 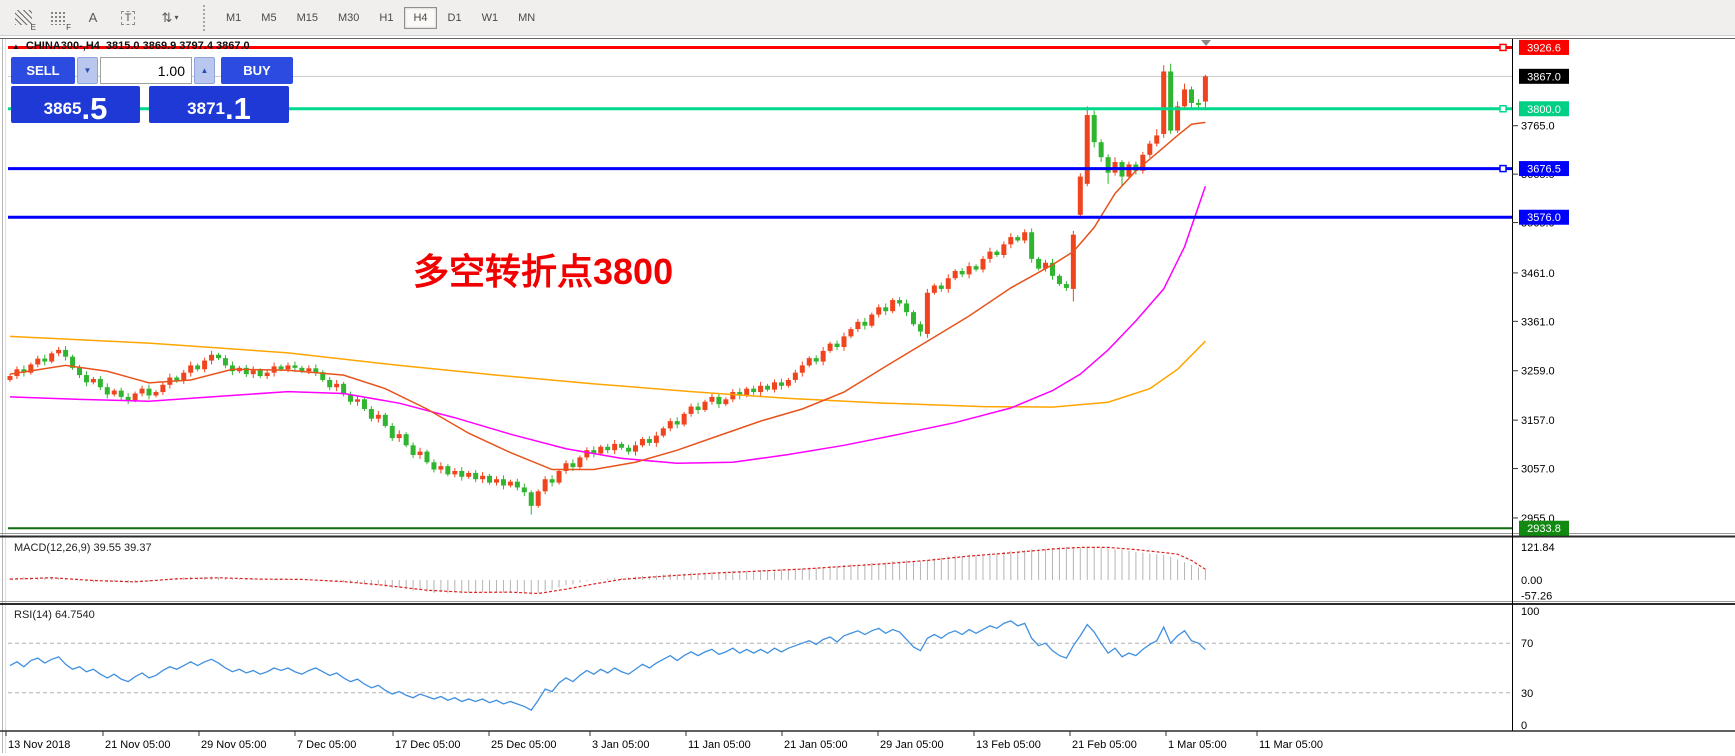 I want to click on letter-a-tool-icon: A, so click(x=93, y=18).